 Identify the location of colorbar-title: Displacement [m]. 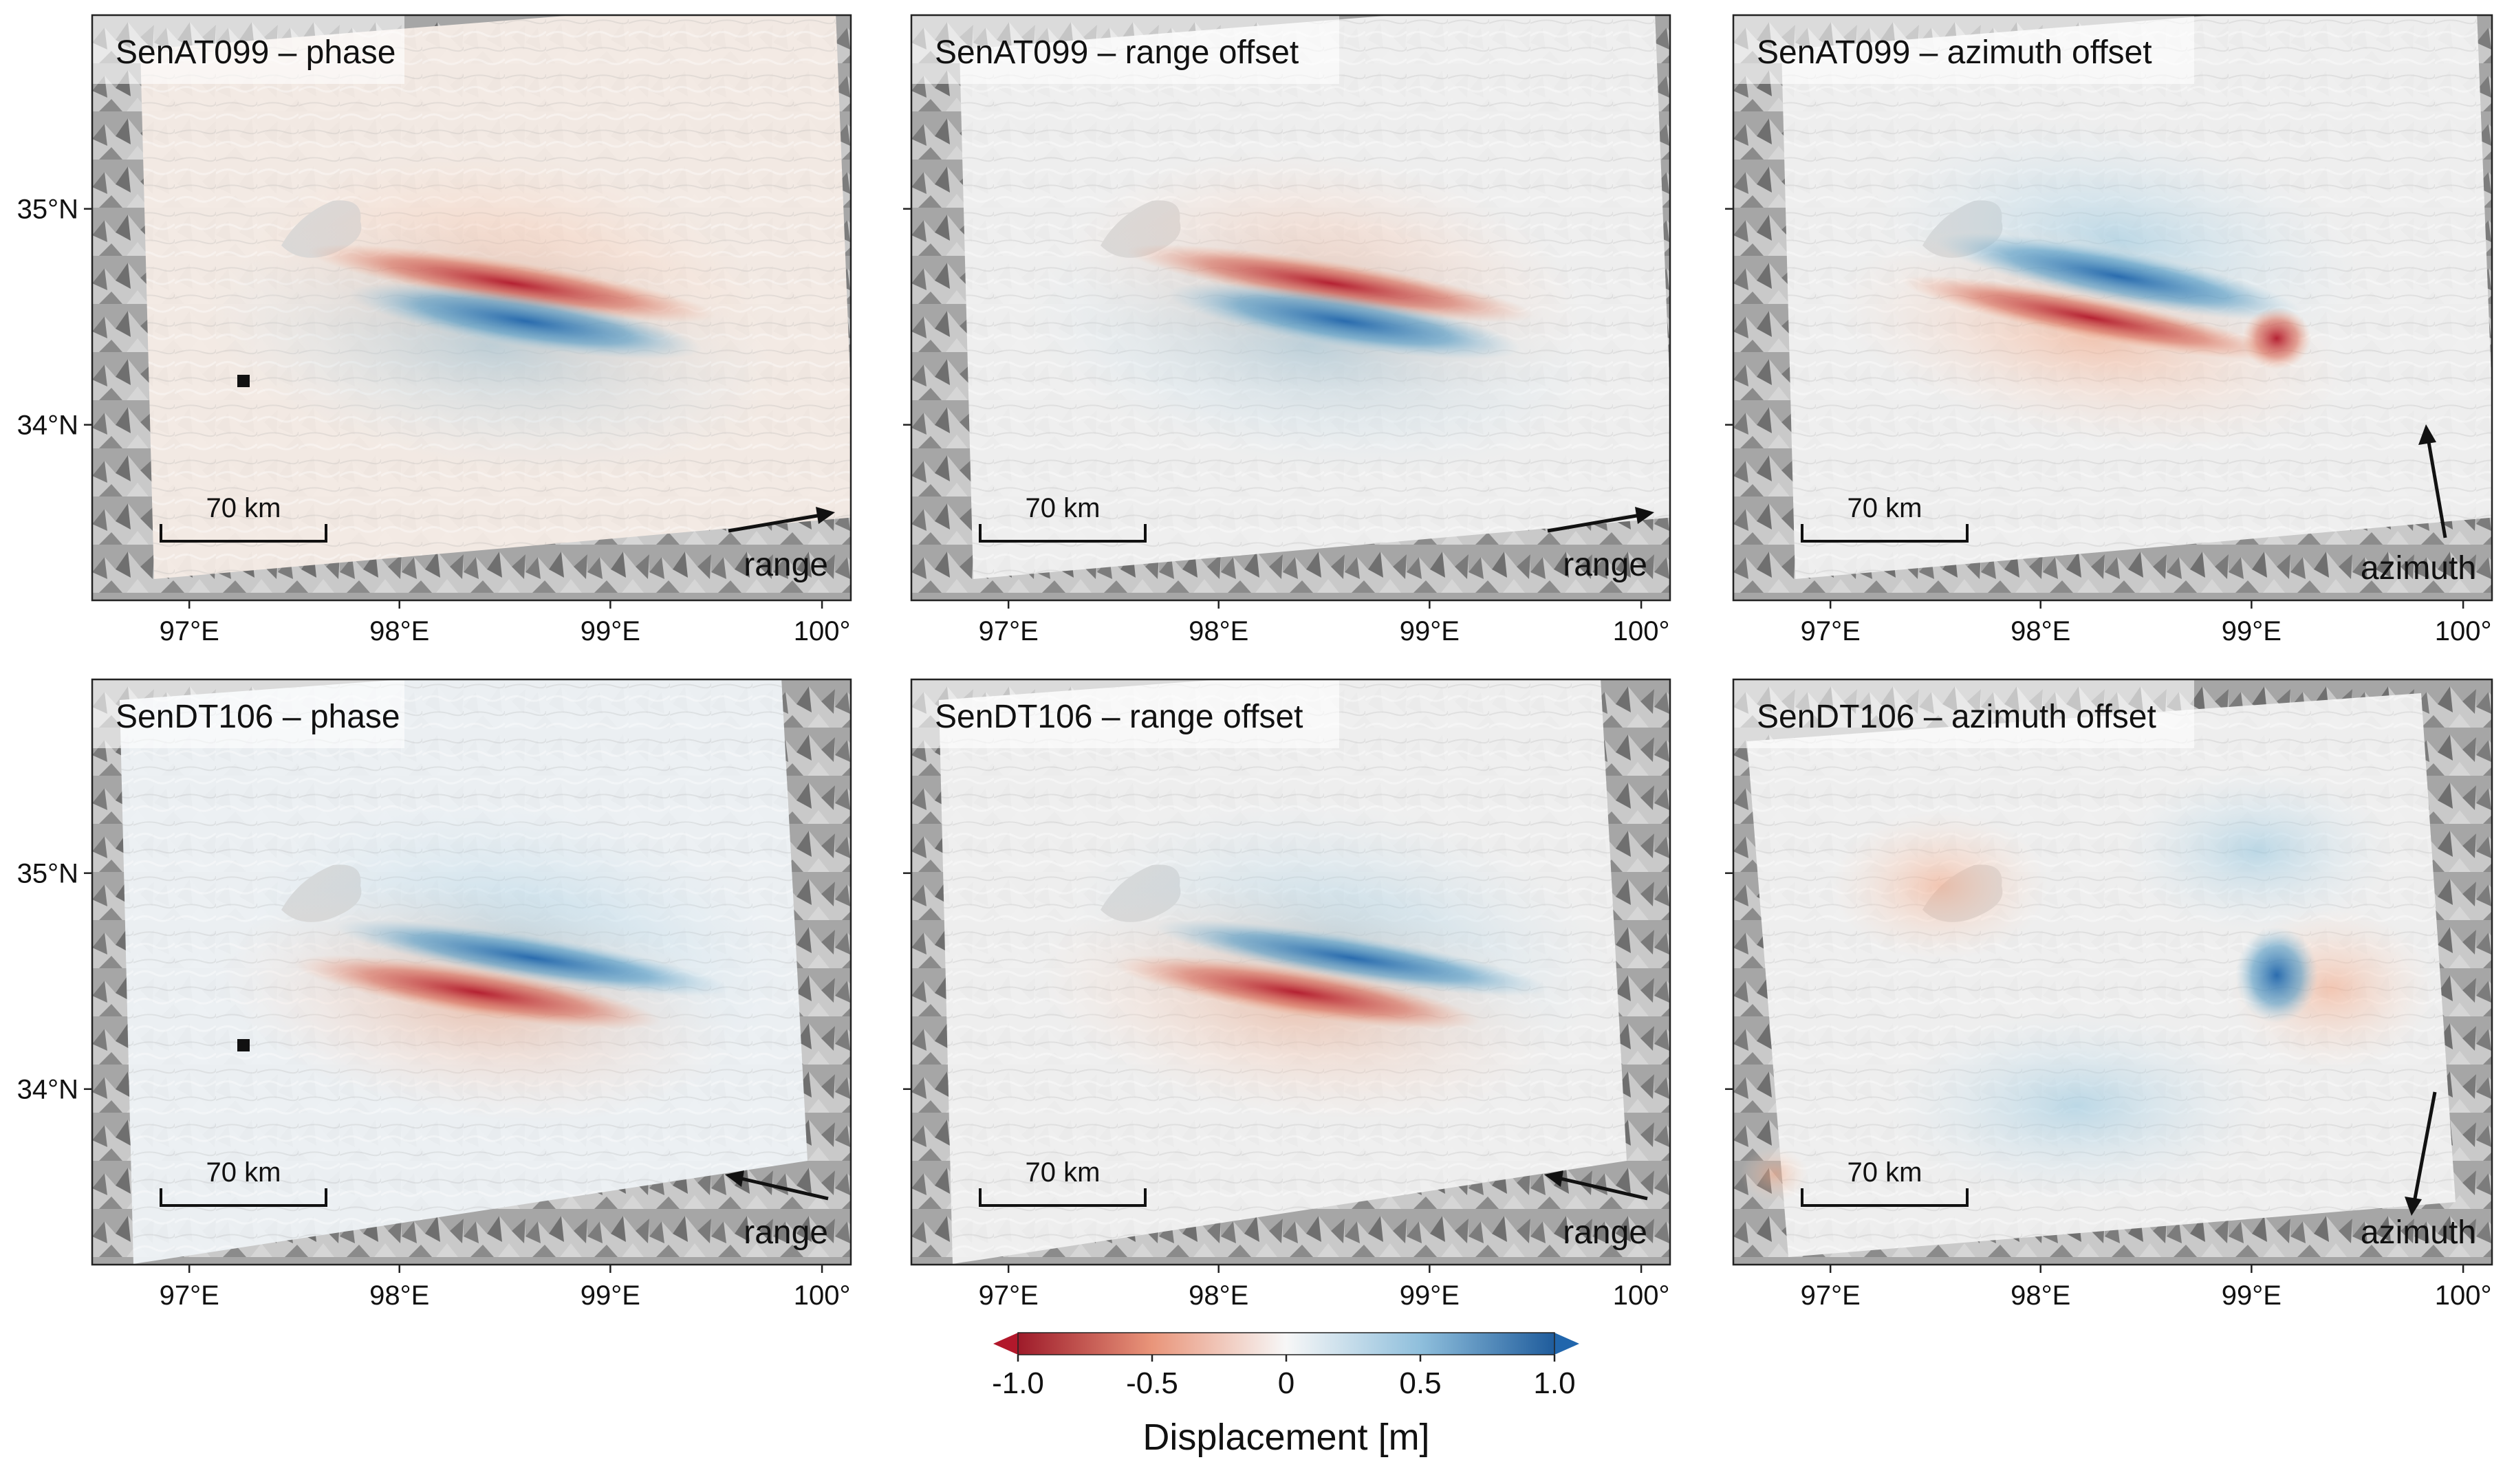
(1285, 1438).